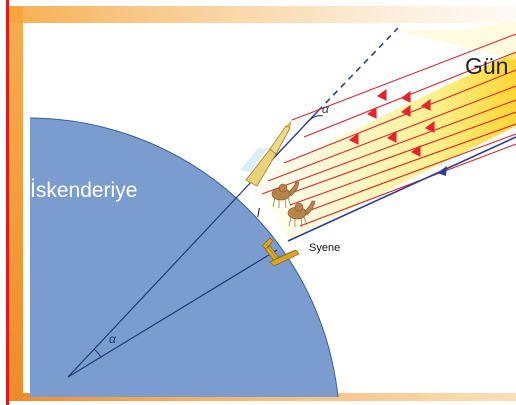 The height and width of the screenshot is (405, 516). Describe the element at coordinates (97, 353) in the screenshot. I see `center-angle-arc` at that location.